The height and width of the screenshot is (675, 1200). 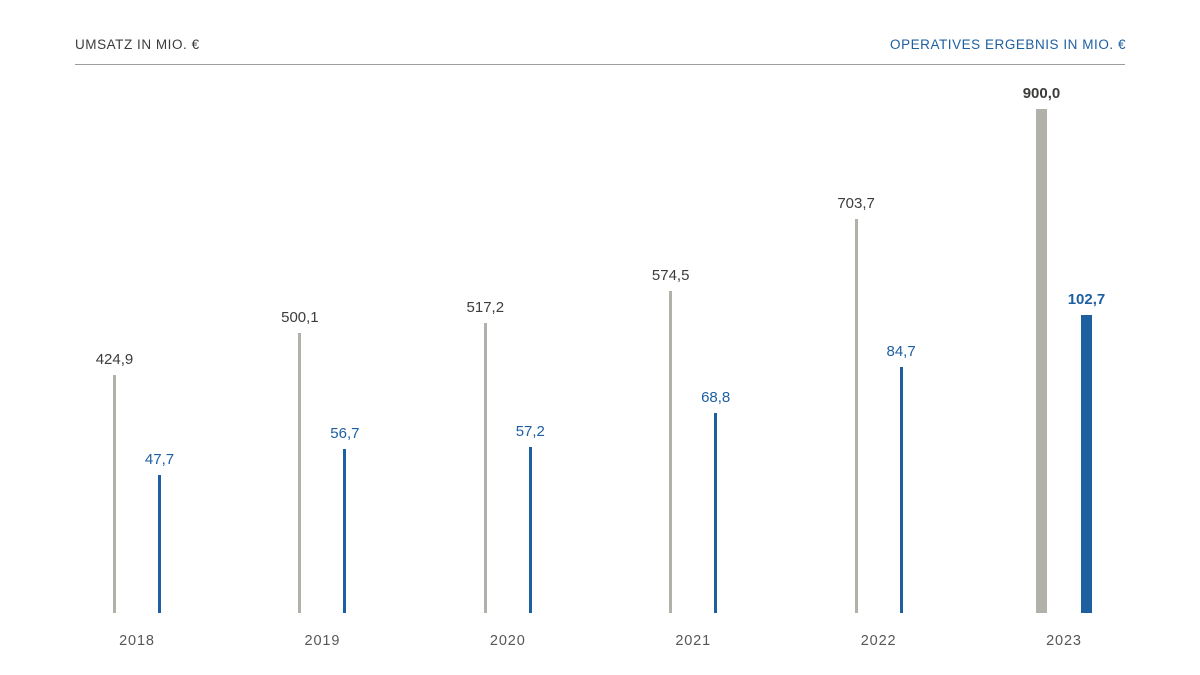 What do you see at coordinates (693, 641) in the screenshot?
I see `year-label-2021: 2021` at bounding box center [693, 641].